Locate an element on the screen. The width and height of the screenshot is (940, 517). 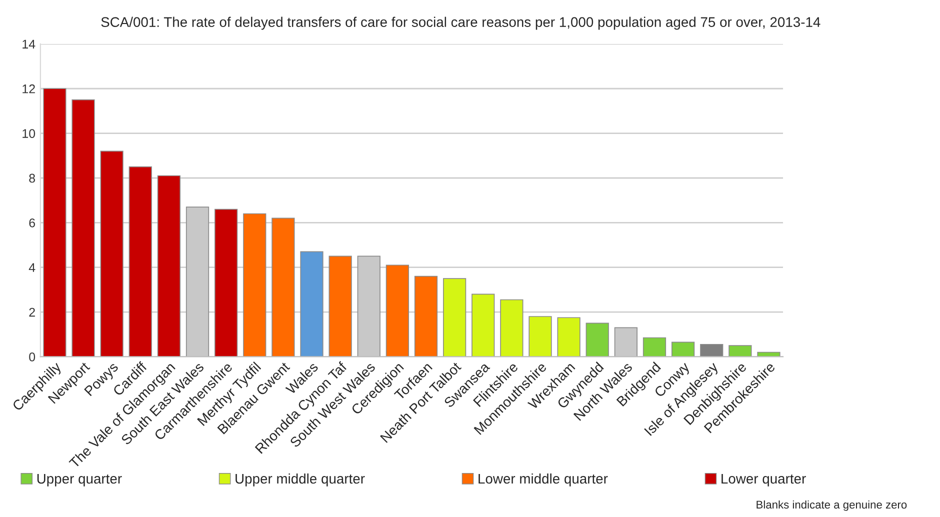
y-tick-label: 6 is located at coordinates (32, 223).